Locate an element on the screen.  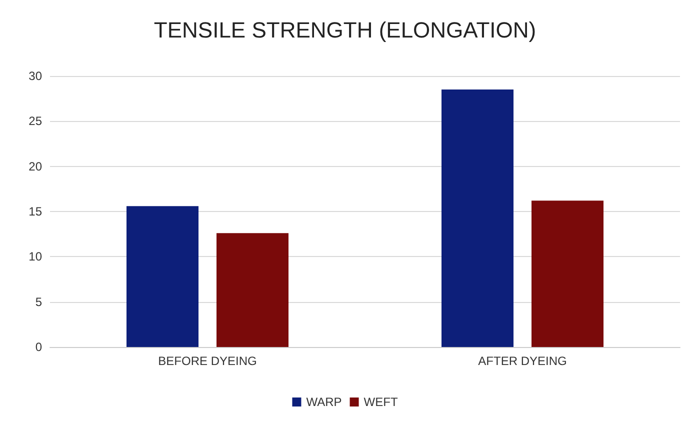
legend-label: WARP is located at coordinates (324, 402).